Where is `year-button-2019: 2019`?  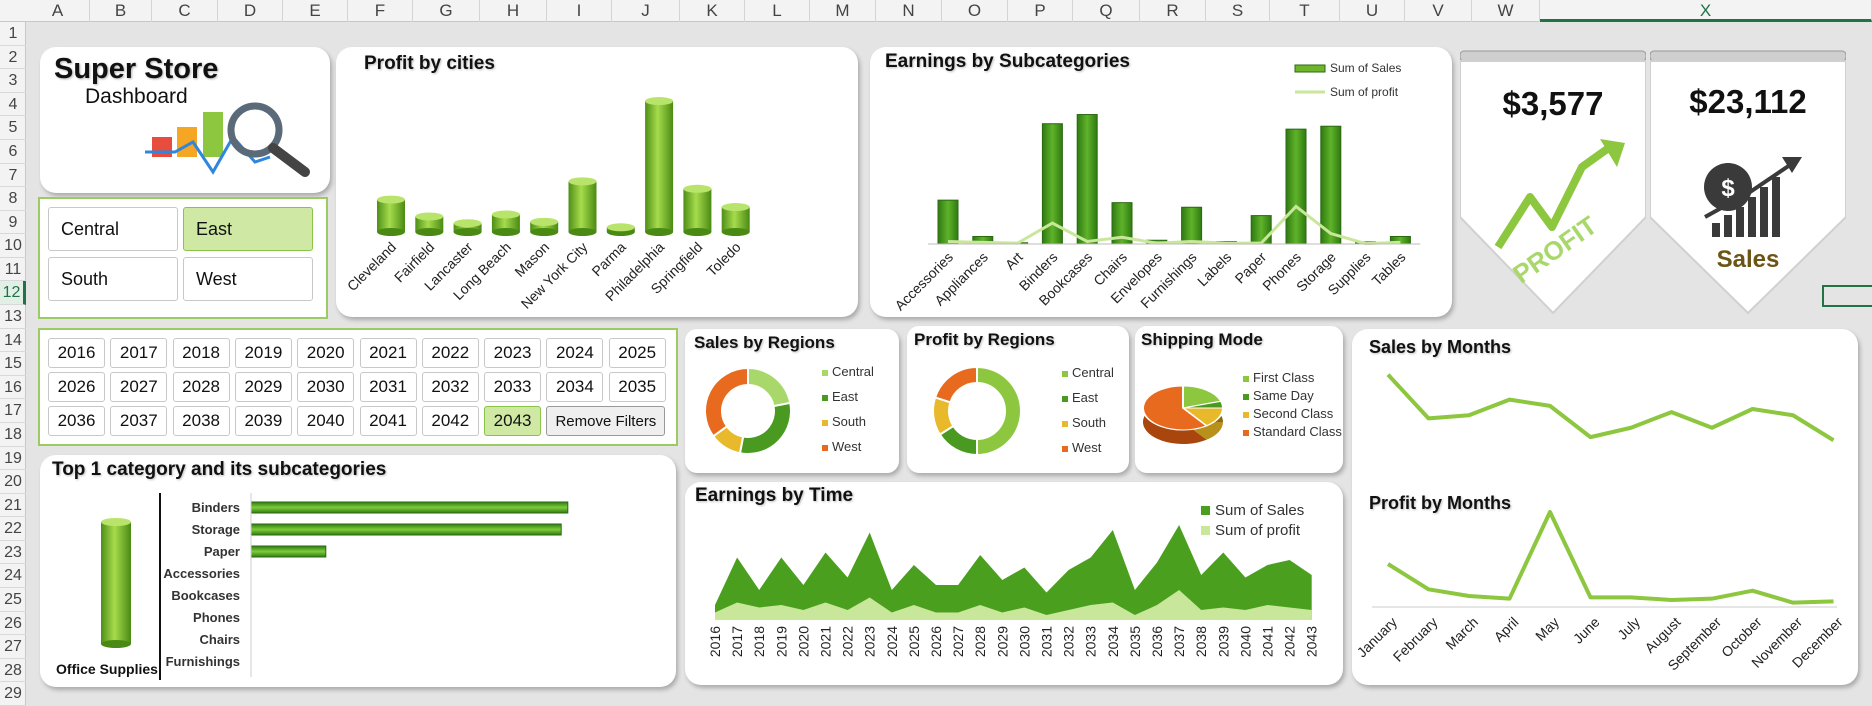 year-button-2019: 2019 is located at coordinates (263, 353).